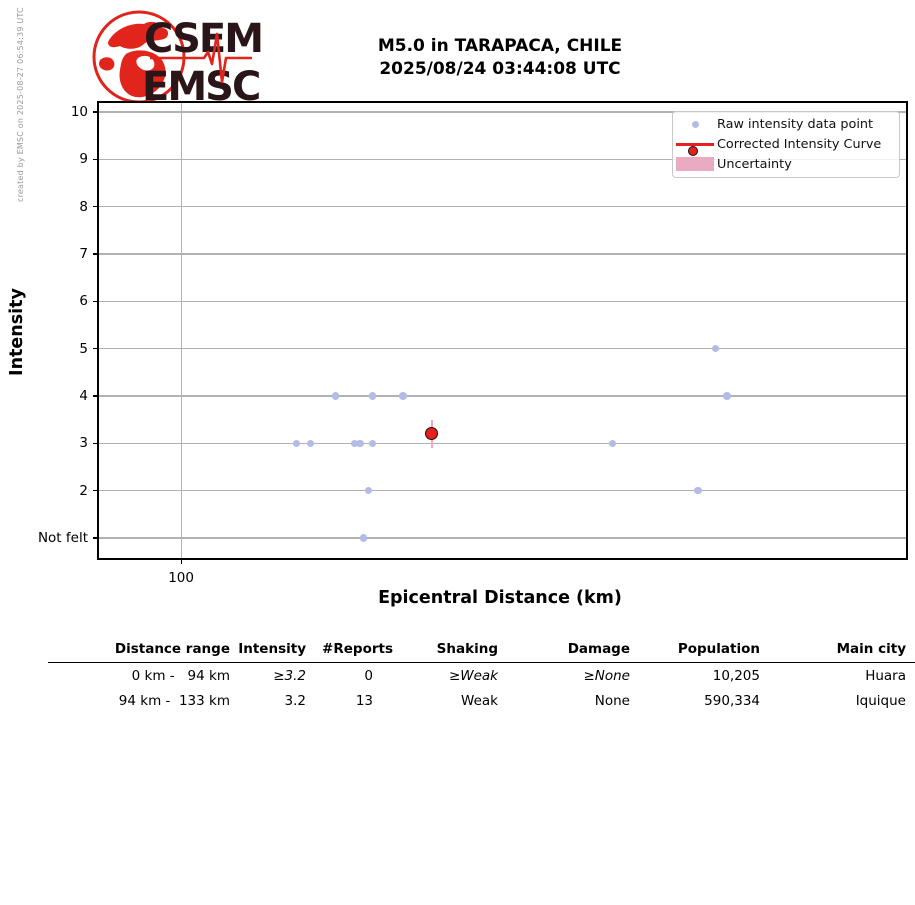 The height and width of the screenshot is (905, 915). Describe the element at coordinates (83, 206) in the screenshot. I see `y-tick-label: 8` at that location.